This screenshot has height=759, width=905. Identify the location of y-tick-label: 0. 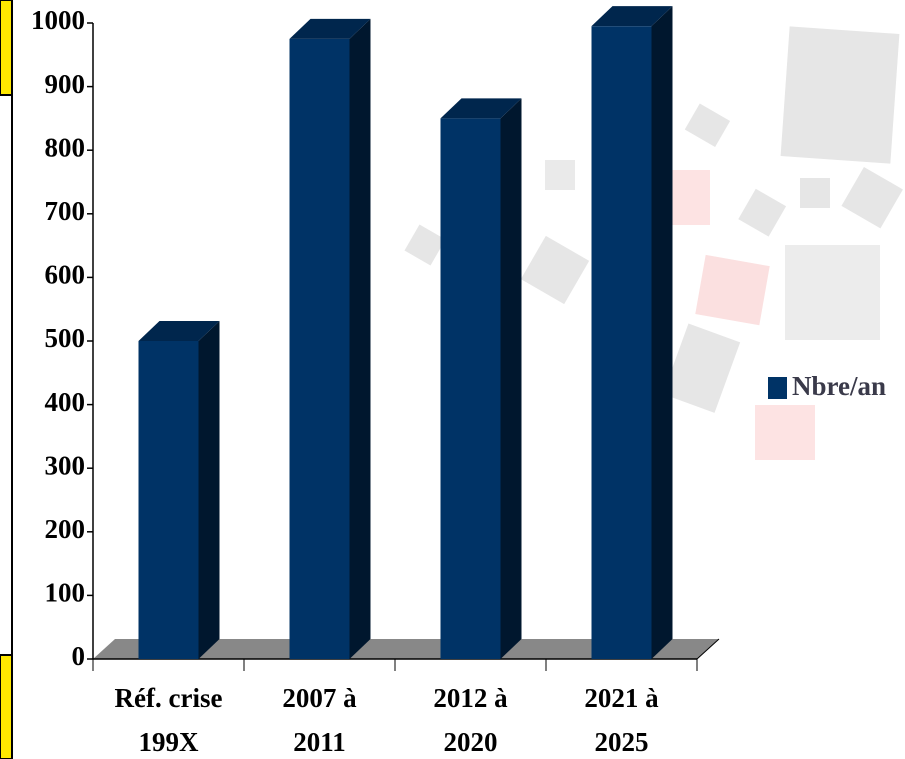
(79, 656).